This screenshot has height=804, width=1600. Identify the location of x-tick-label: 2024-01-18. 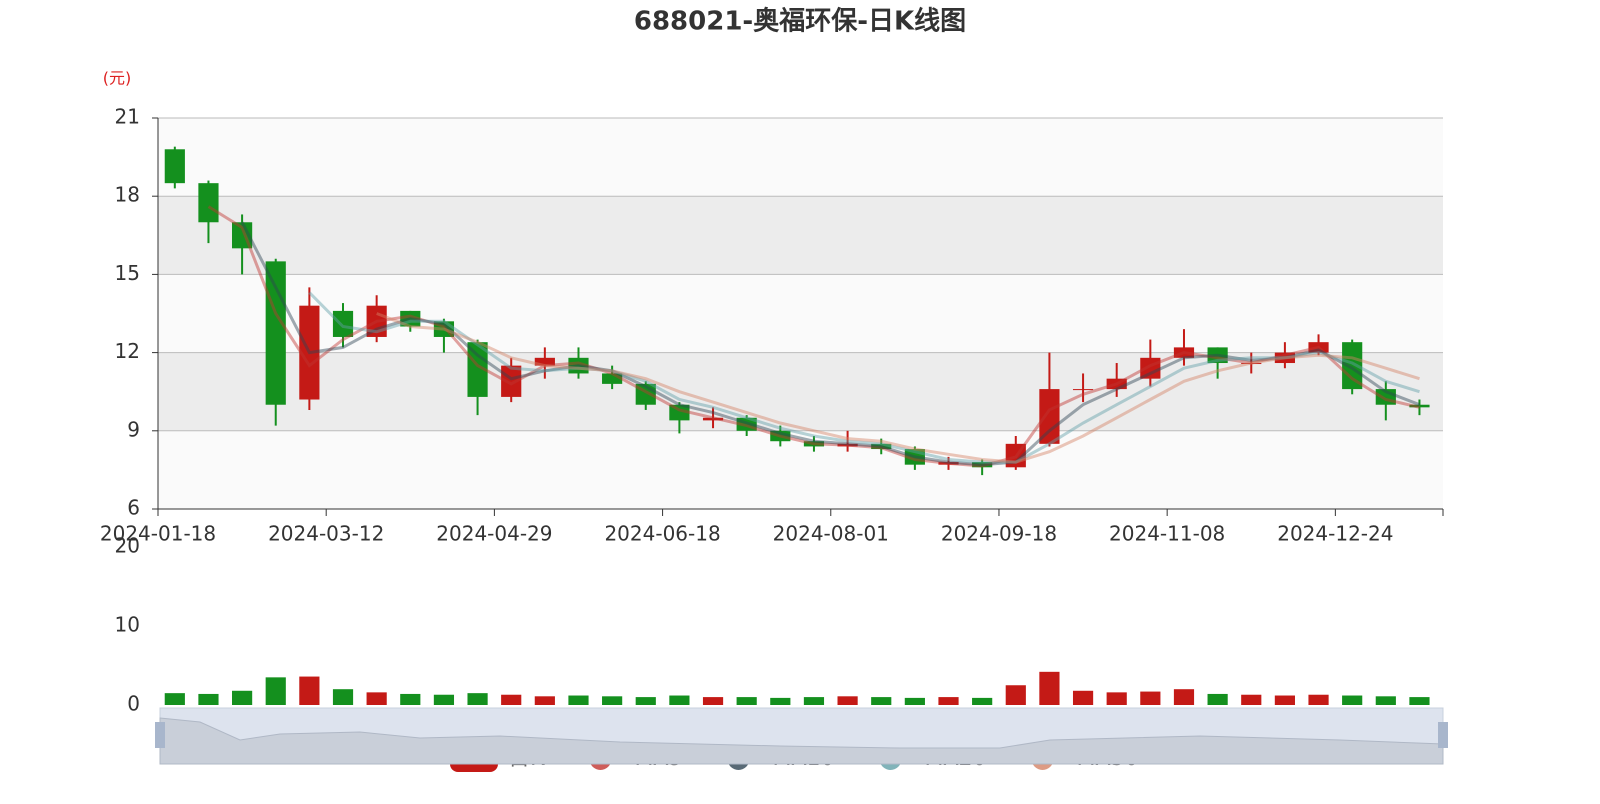
(158, 534).